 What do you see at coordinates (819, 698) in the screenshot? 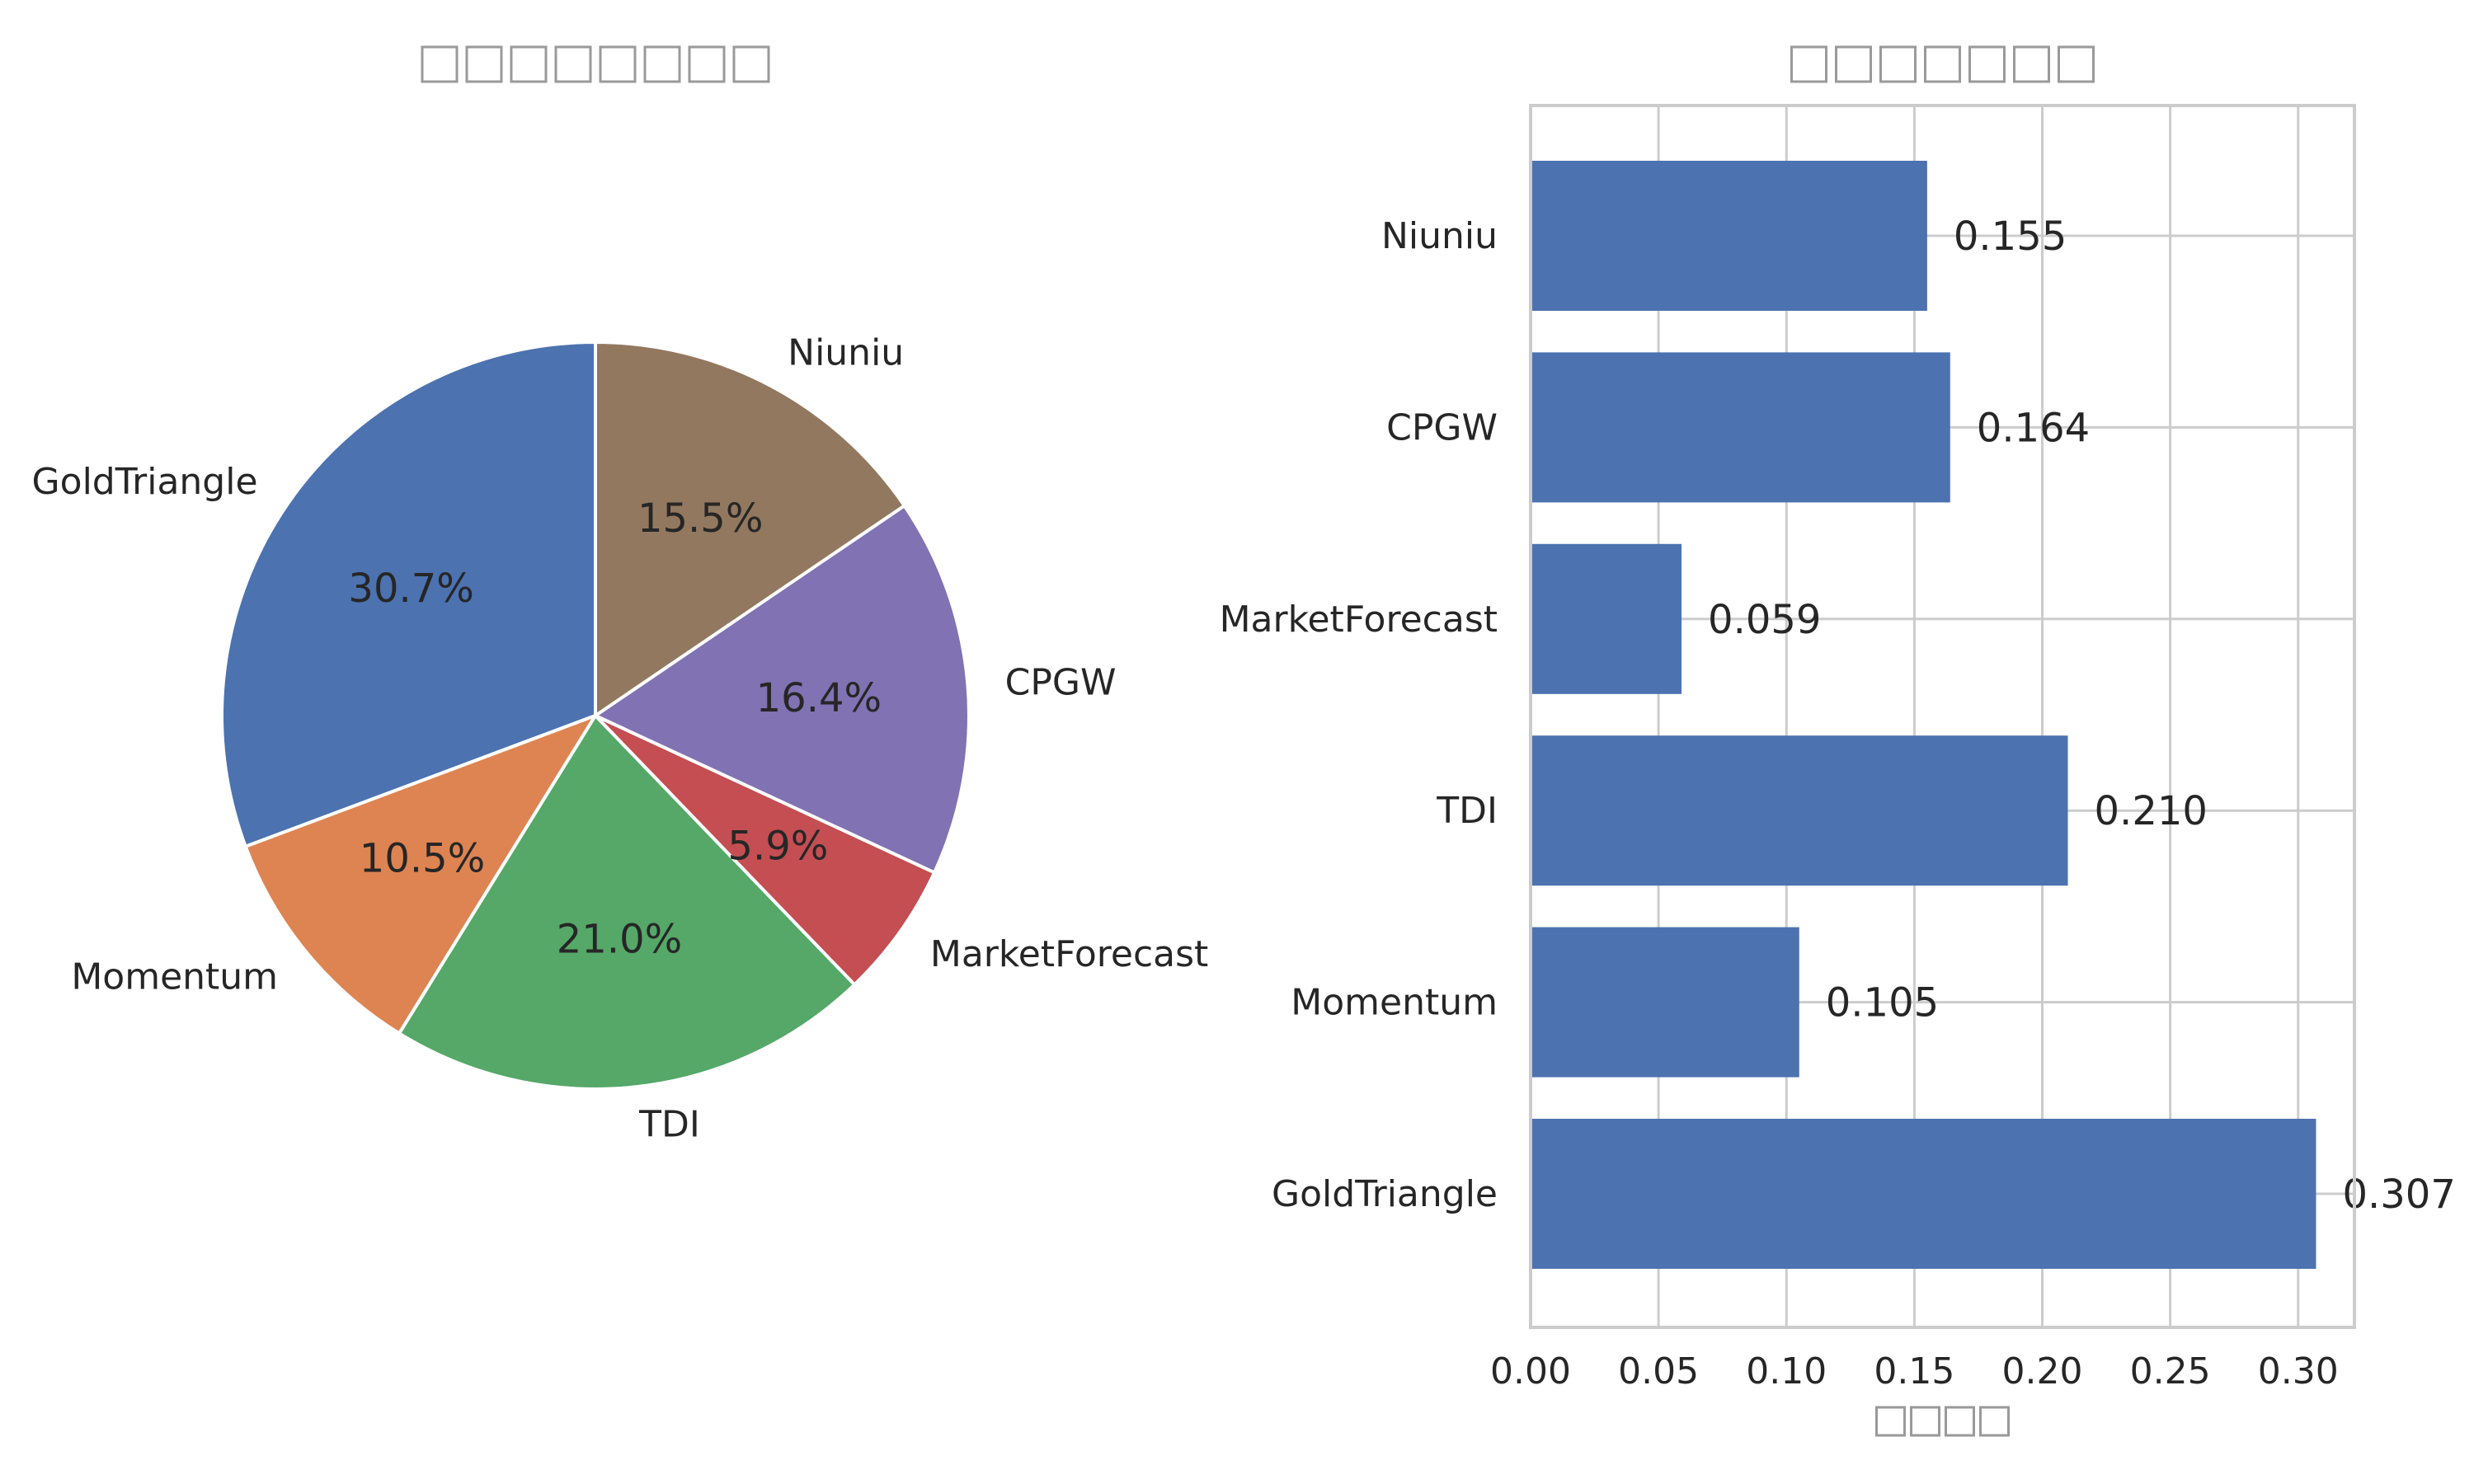
I see `pie-percent-label: 16.4%` at bounding box center [819, 698].